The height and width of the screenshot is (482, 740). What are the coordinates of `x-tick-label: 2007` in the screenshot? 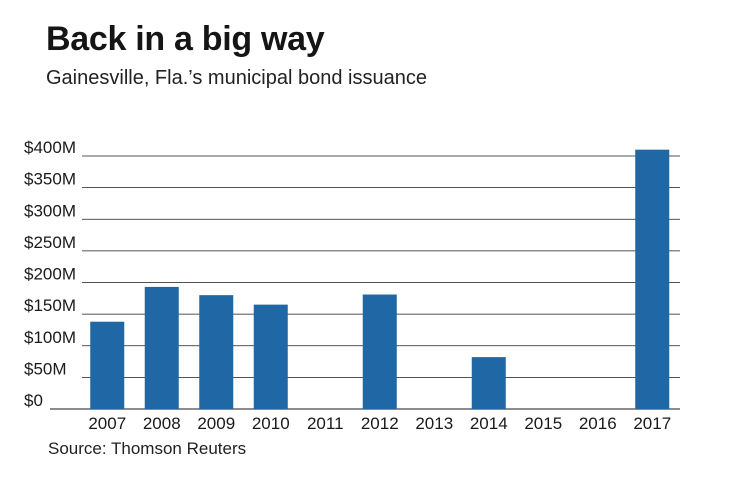 It's located at (107, 423).